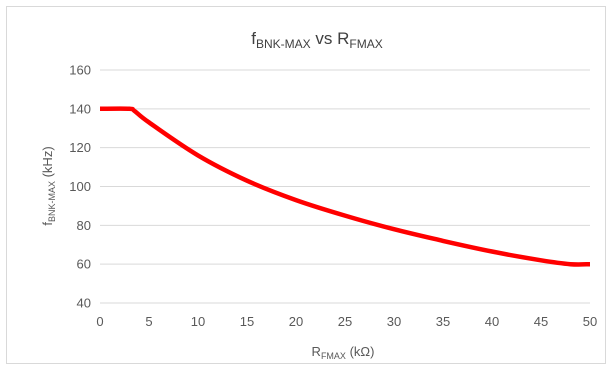 Image resolution: width=615 pixels, height=370 pixels. What do you see at coordinates (84, 225) in the screenshot?
I see `y-tick-label: 80` at bounding box center [84, 225].